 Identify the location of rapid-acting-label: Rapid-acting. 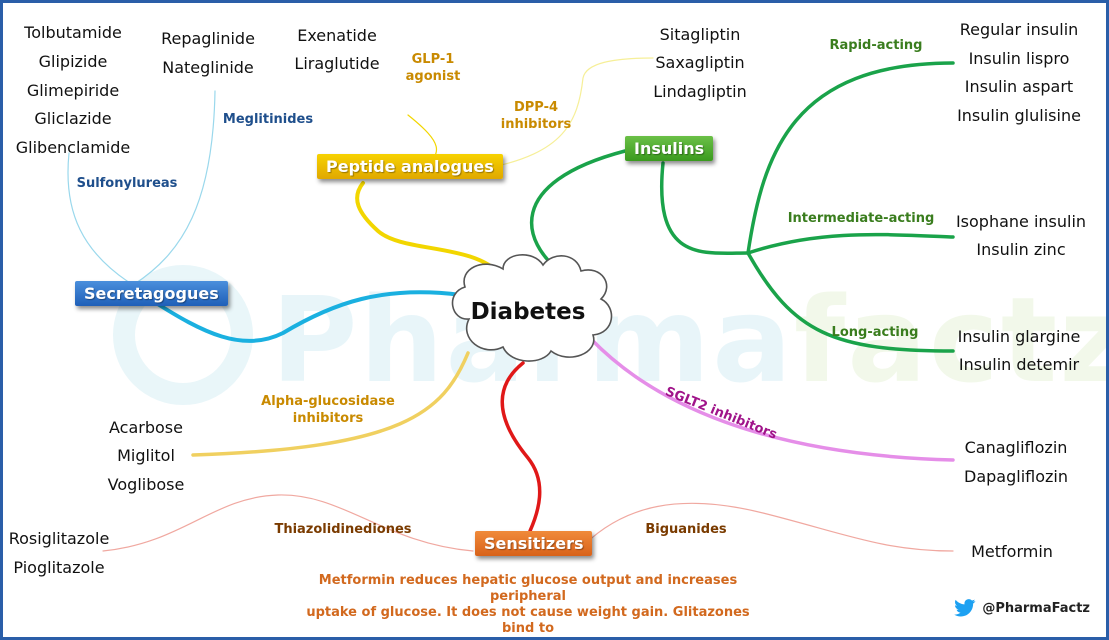
(876, 45).